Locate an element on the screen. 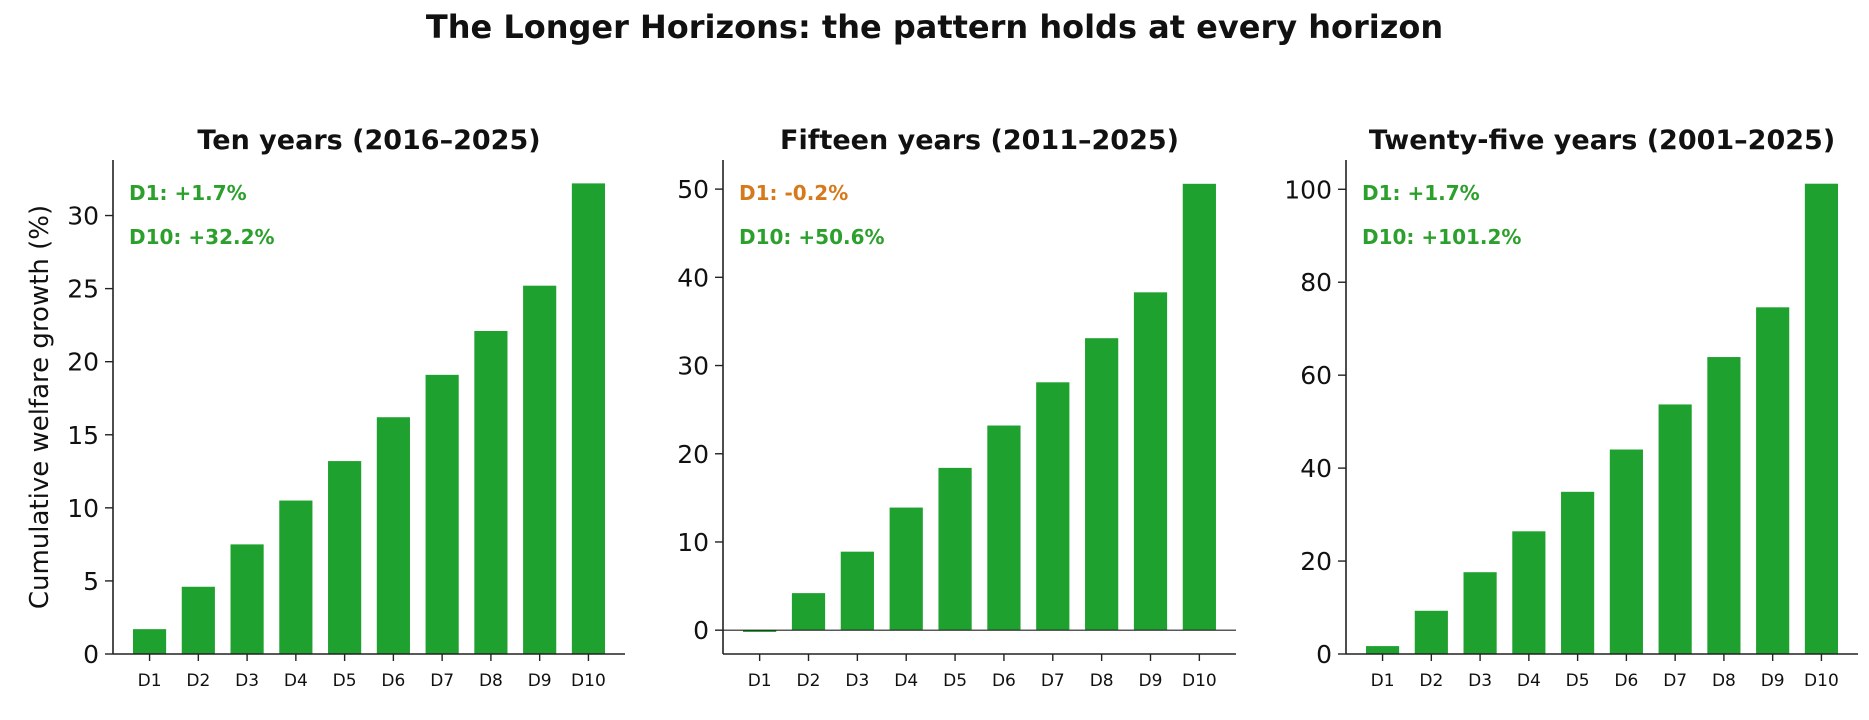 The image size is (1869, 720). y-tick-label: 60 is located at coordinates (1316, 375).